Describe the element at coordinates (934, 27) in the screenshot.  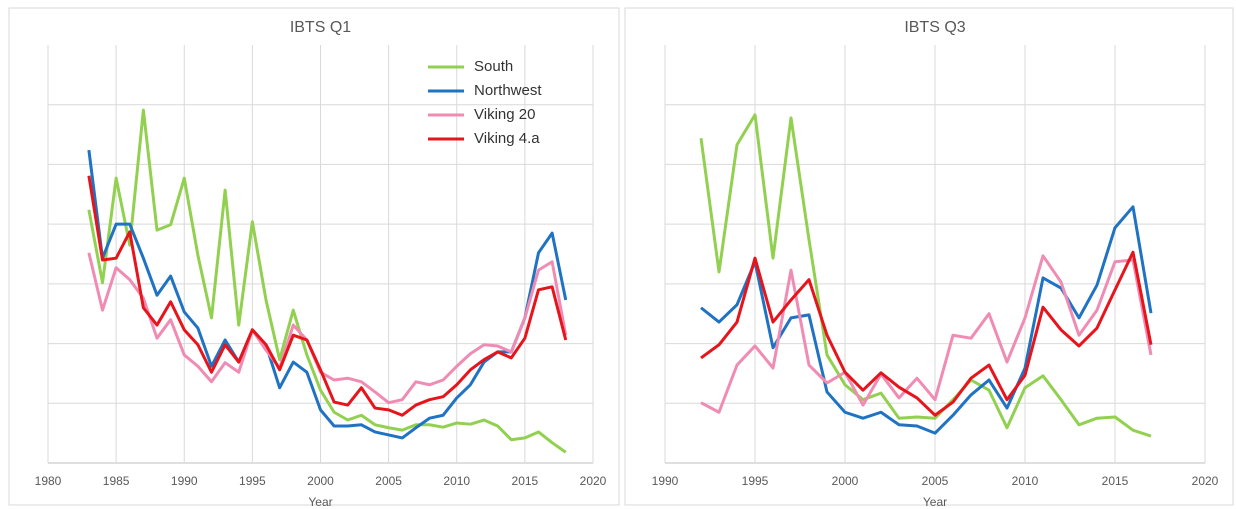
I see `chart-title: IBTS Q3` at that location.